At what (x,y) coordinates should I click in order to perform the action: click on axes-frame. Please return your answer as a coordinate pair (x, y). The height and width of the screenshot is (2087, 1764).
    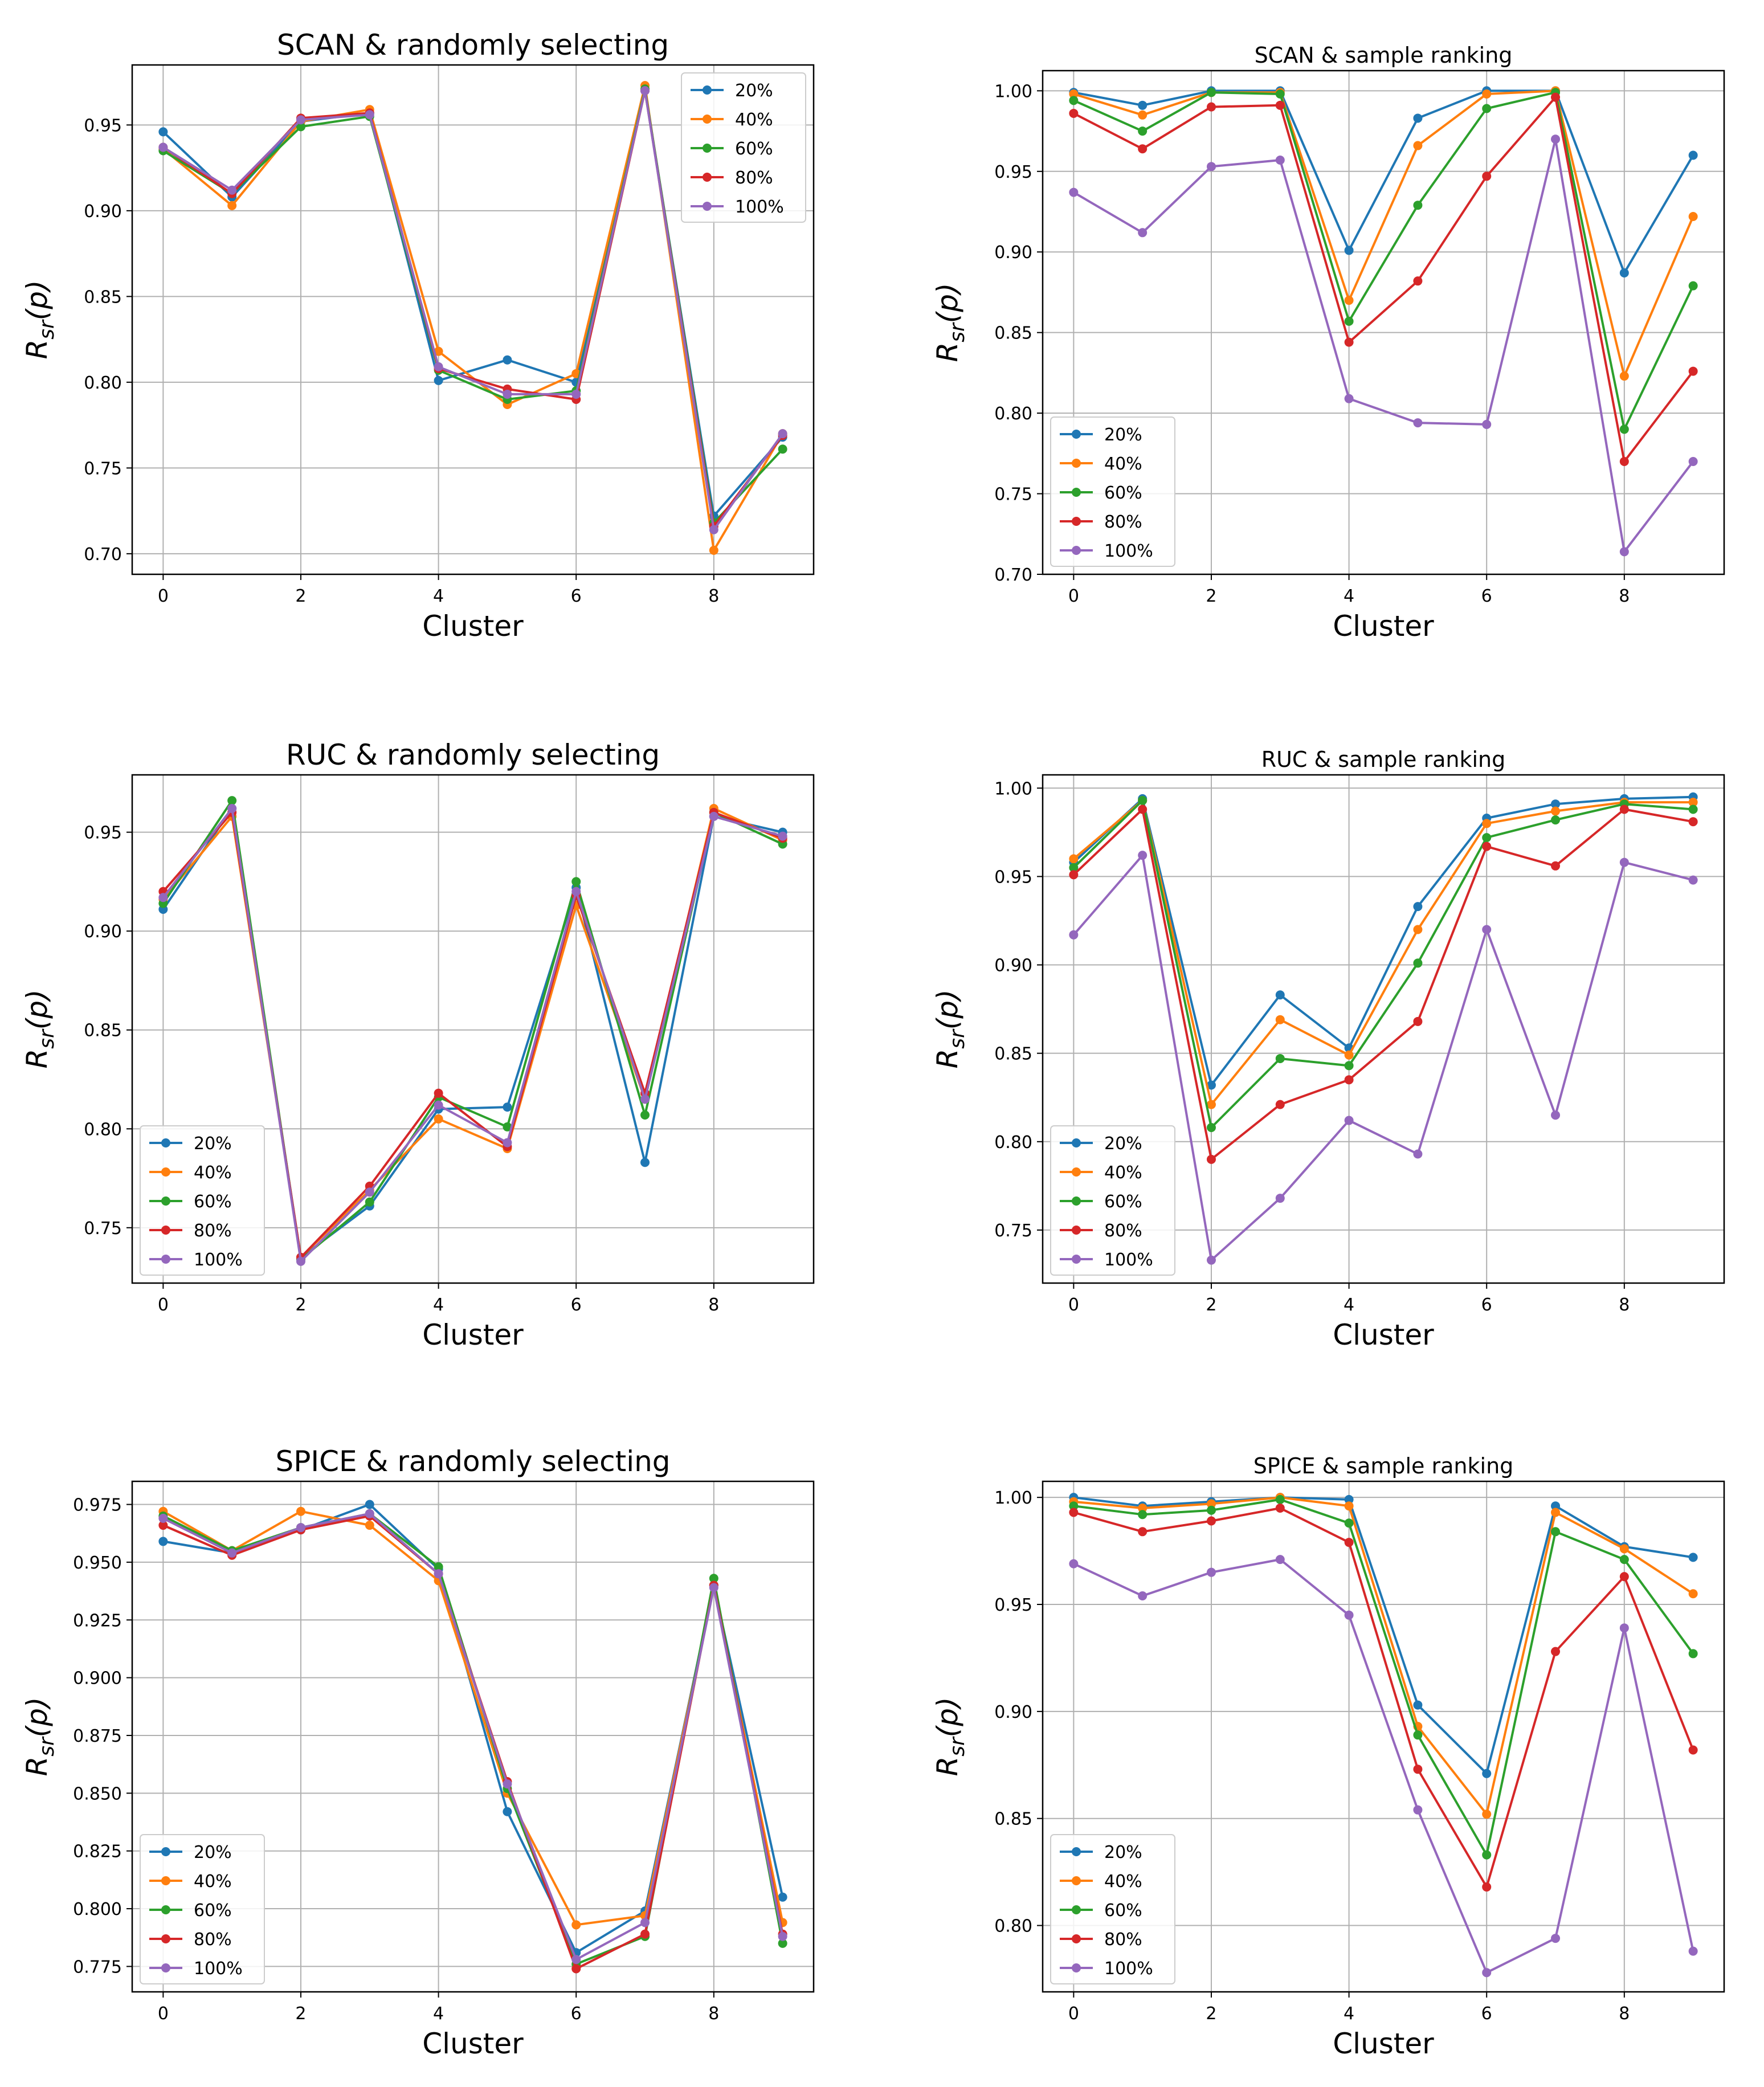
    Looking at the image, I should click on (1383, 1029).